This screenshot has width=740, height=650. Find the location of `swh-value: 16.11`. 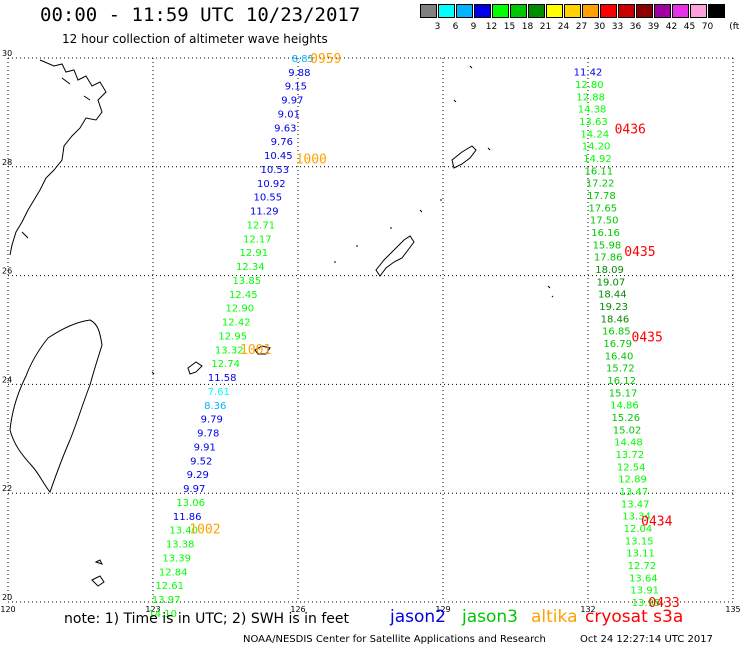

swh-value: 16.11 is located at coordinates (598, 171).